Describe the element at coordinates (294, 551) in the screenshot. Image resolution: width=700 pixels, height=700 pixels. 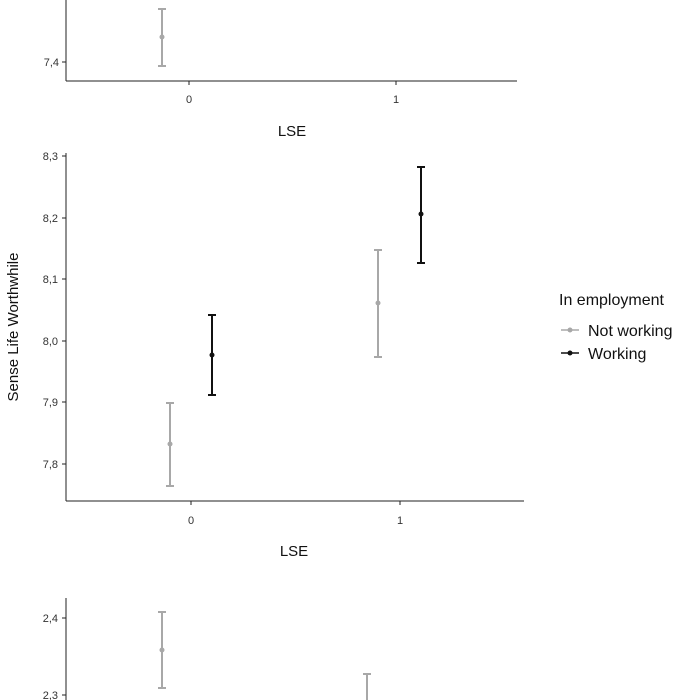
I see `mid-x-axis-title: LSE` at that location.